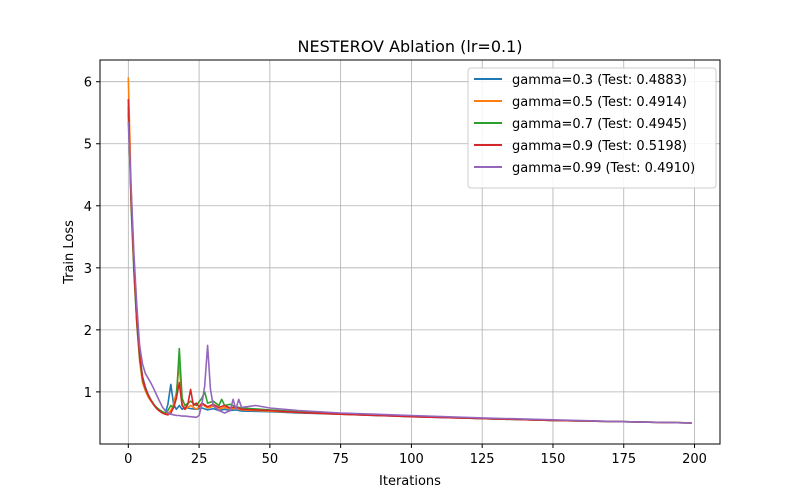  Describe the element at coordinates (623, 459) in the screenshot. I see `x-tick-label: 175` at that location.